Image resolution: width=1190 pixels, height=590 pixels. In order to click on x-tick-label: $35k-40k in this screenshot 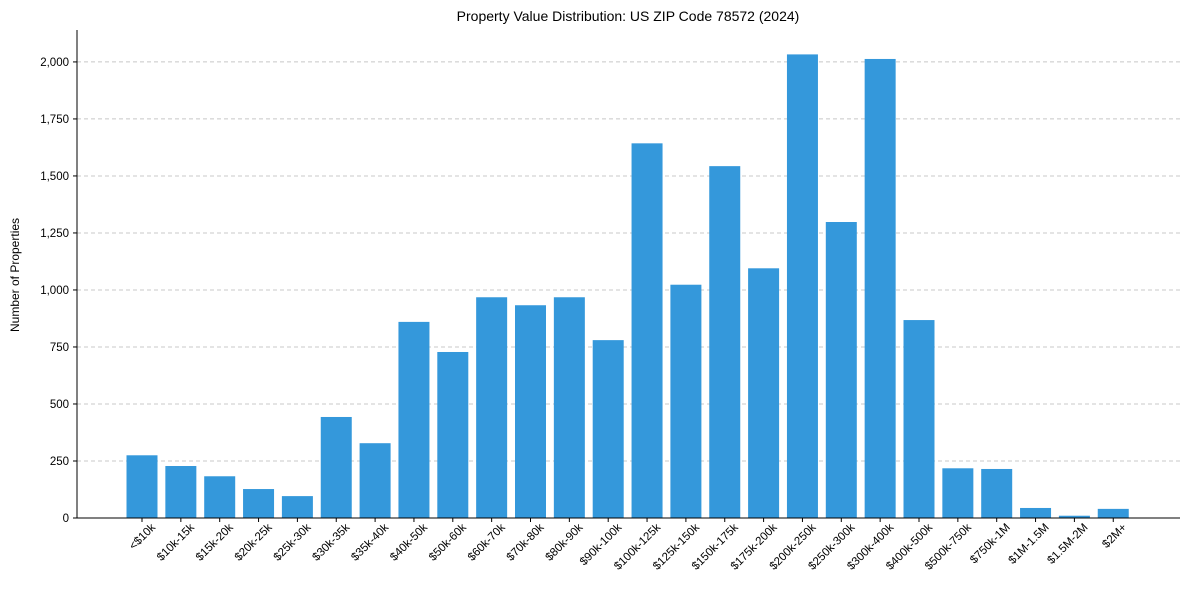, I will do `click(370, 542)`.